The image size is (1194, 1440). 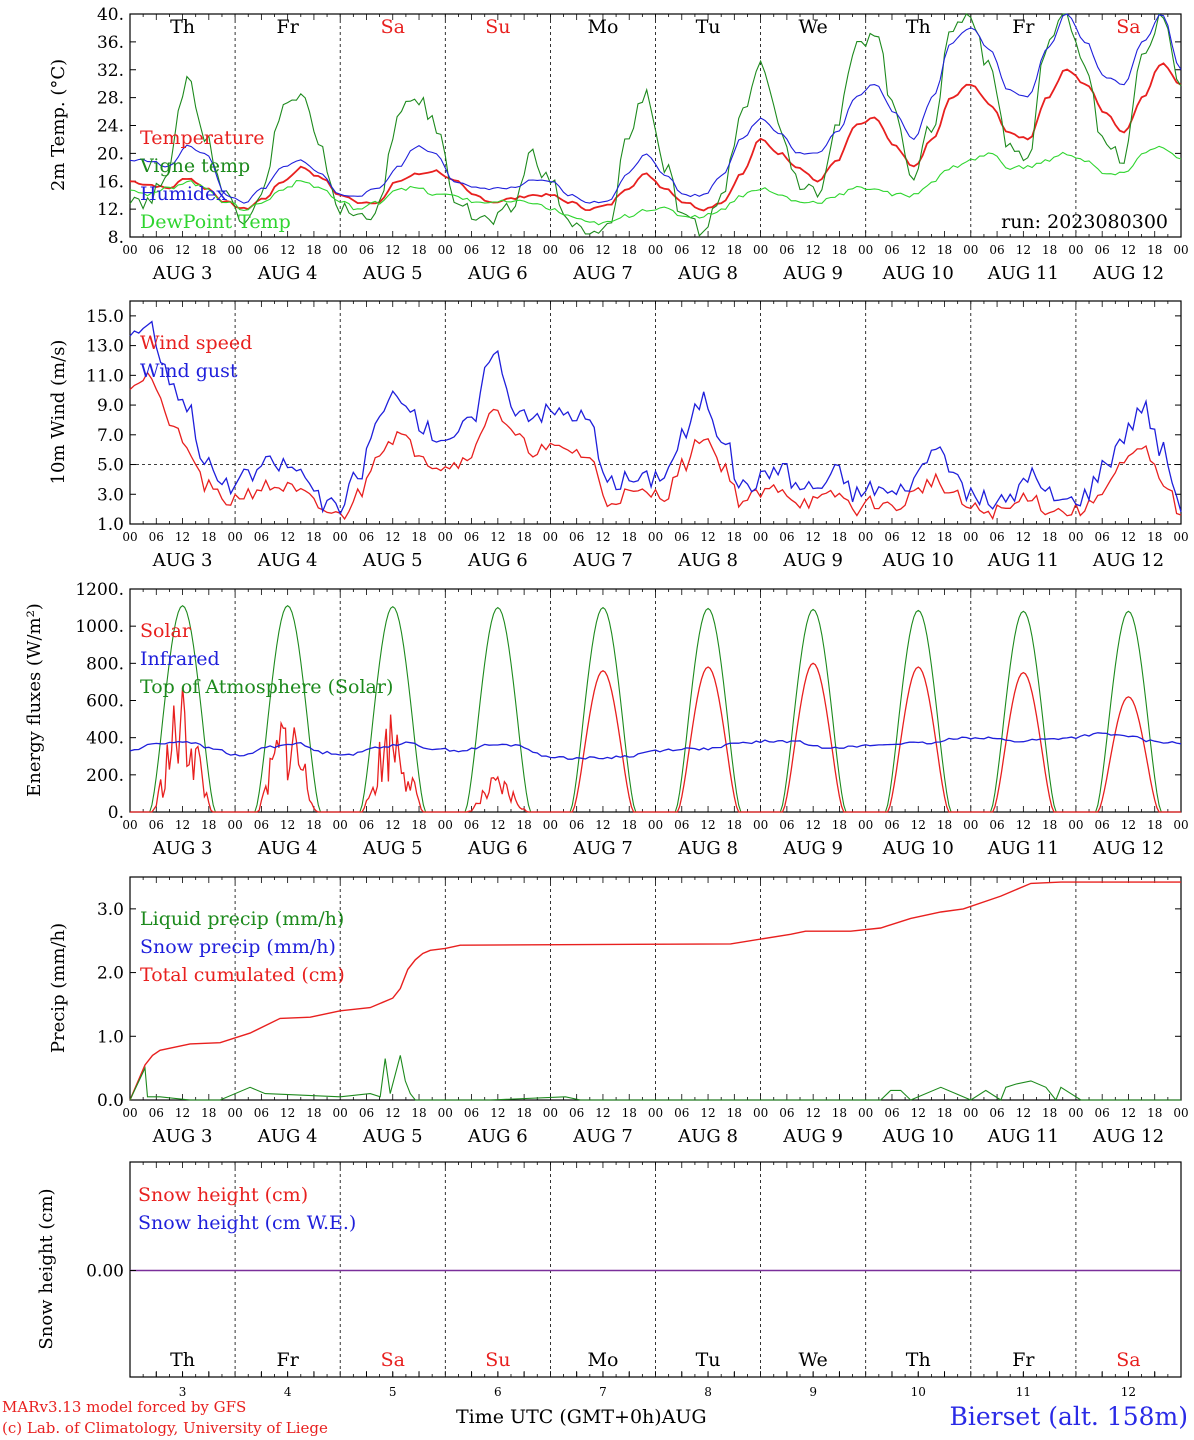 I want to click on y-tick-label: 15.0, so click(x=105, y=317).